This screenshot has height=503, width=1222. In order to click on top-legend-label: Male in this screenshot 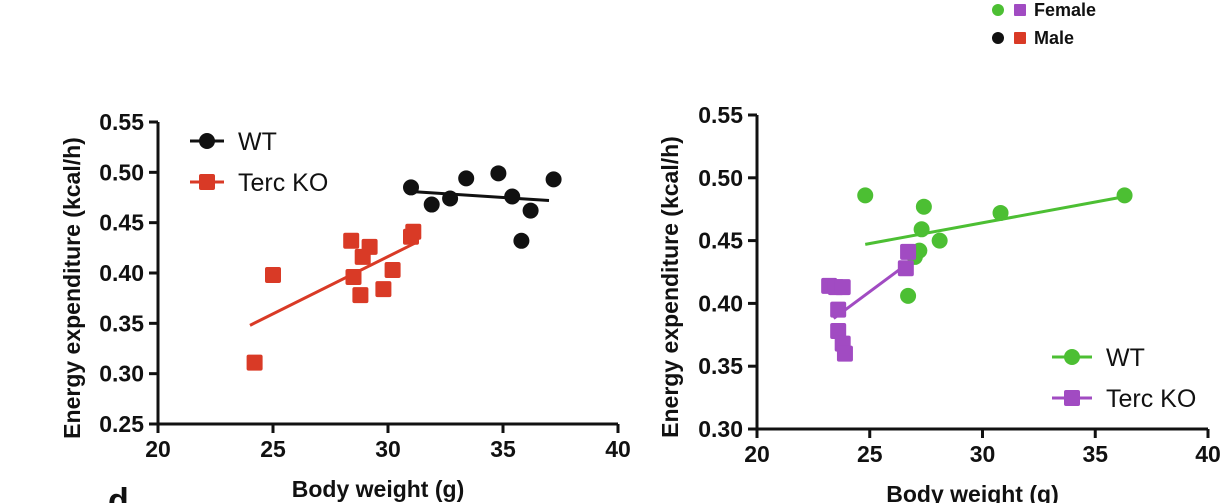, I will do `click(1054, 38)`.